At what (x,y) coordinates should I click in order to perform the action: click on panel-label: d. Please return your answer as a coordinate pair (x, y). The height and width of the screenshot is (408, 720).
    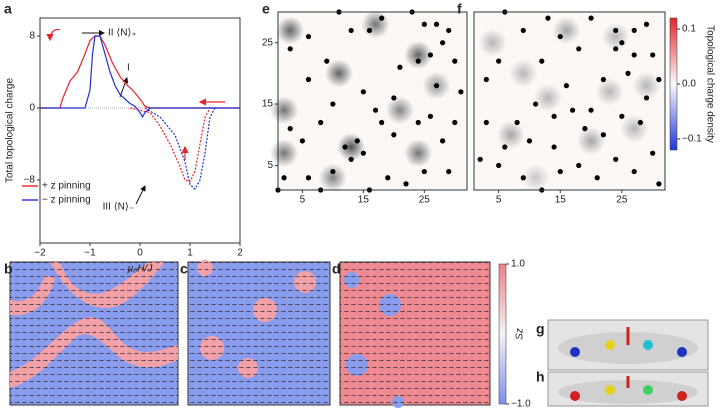
    Looking at the image, I should click on (336, 269).